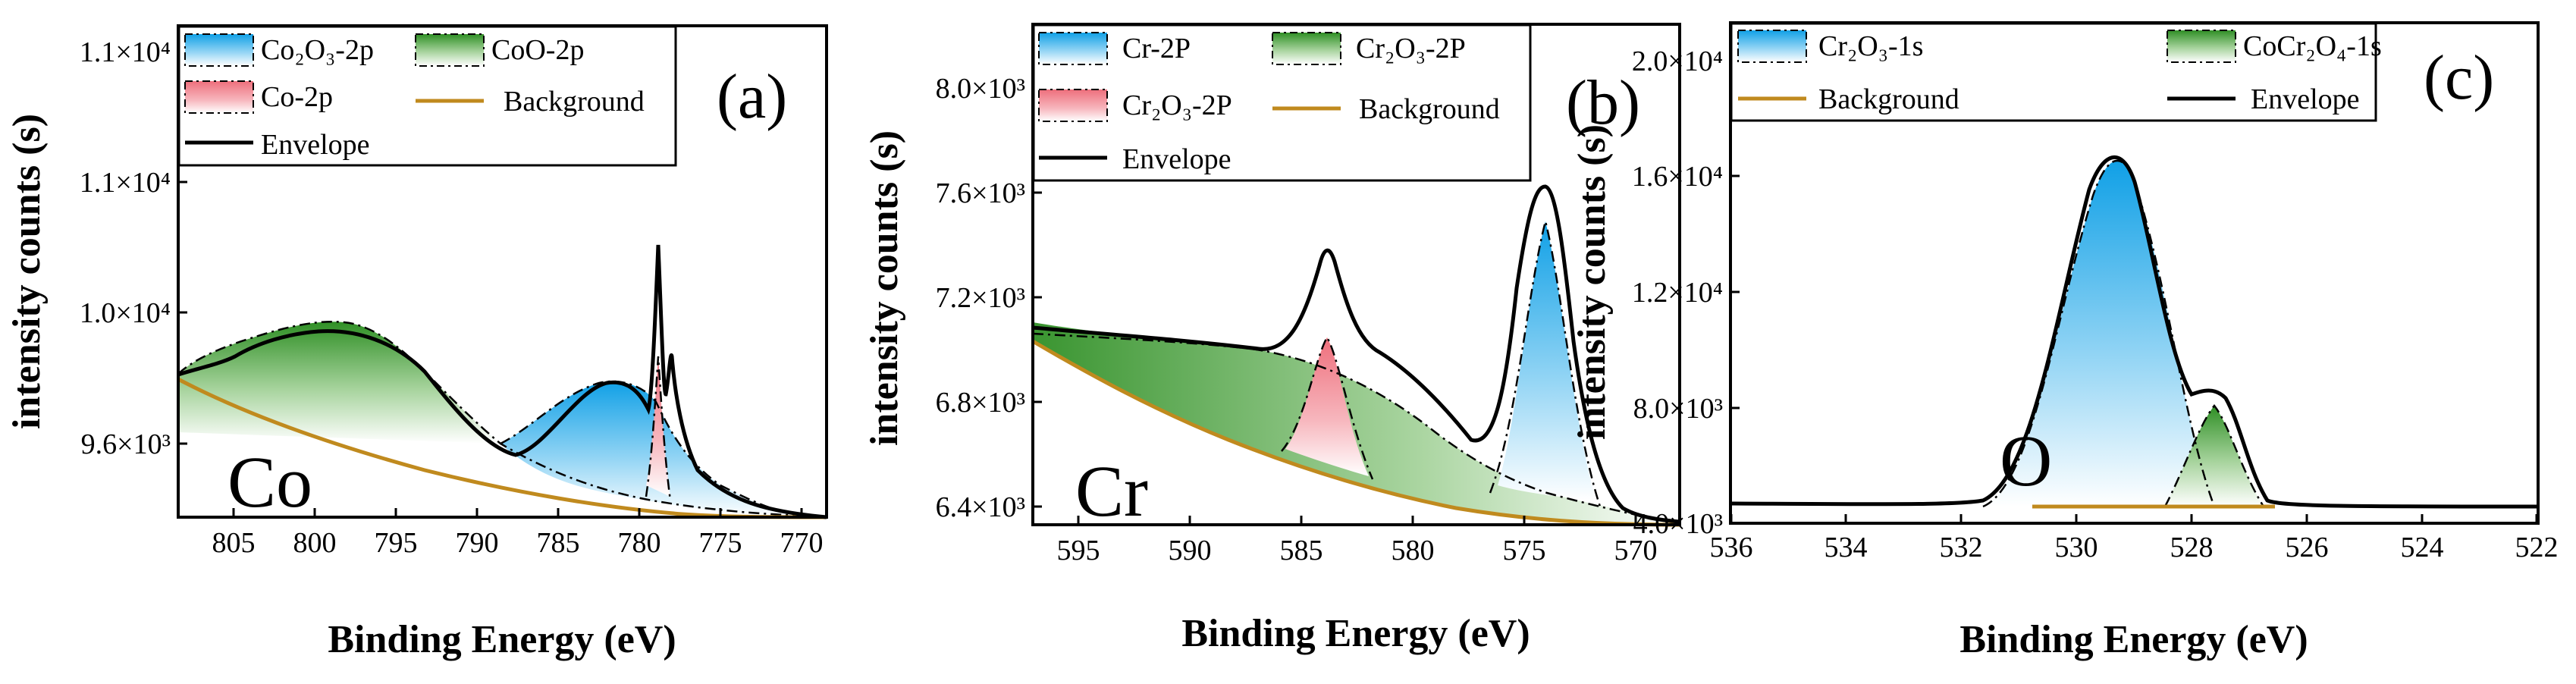 This screenshot has width=2576, height=684. What do you see at coordinates (2422, 547) in the screenshot?
I see `panel-c-x-tick-label: 524` at bounding box center [2422, 547].